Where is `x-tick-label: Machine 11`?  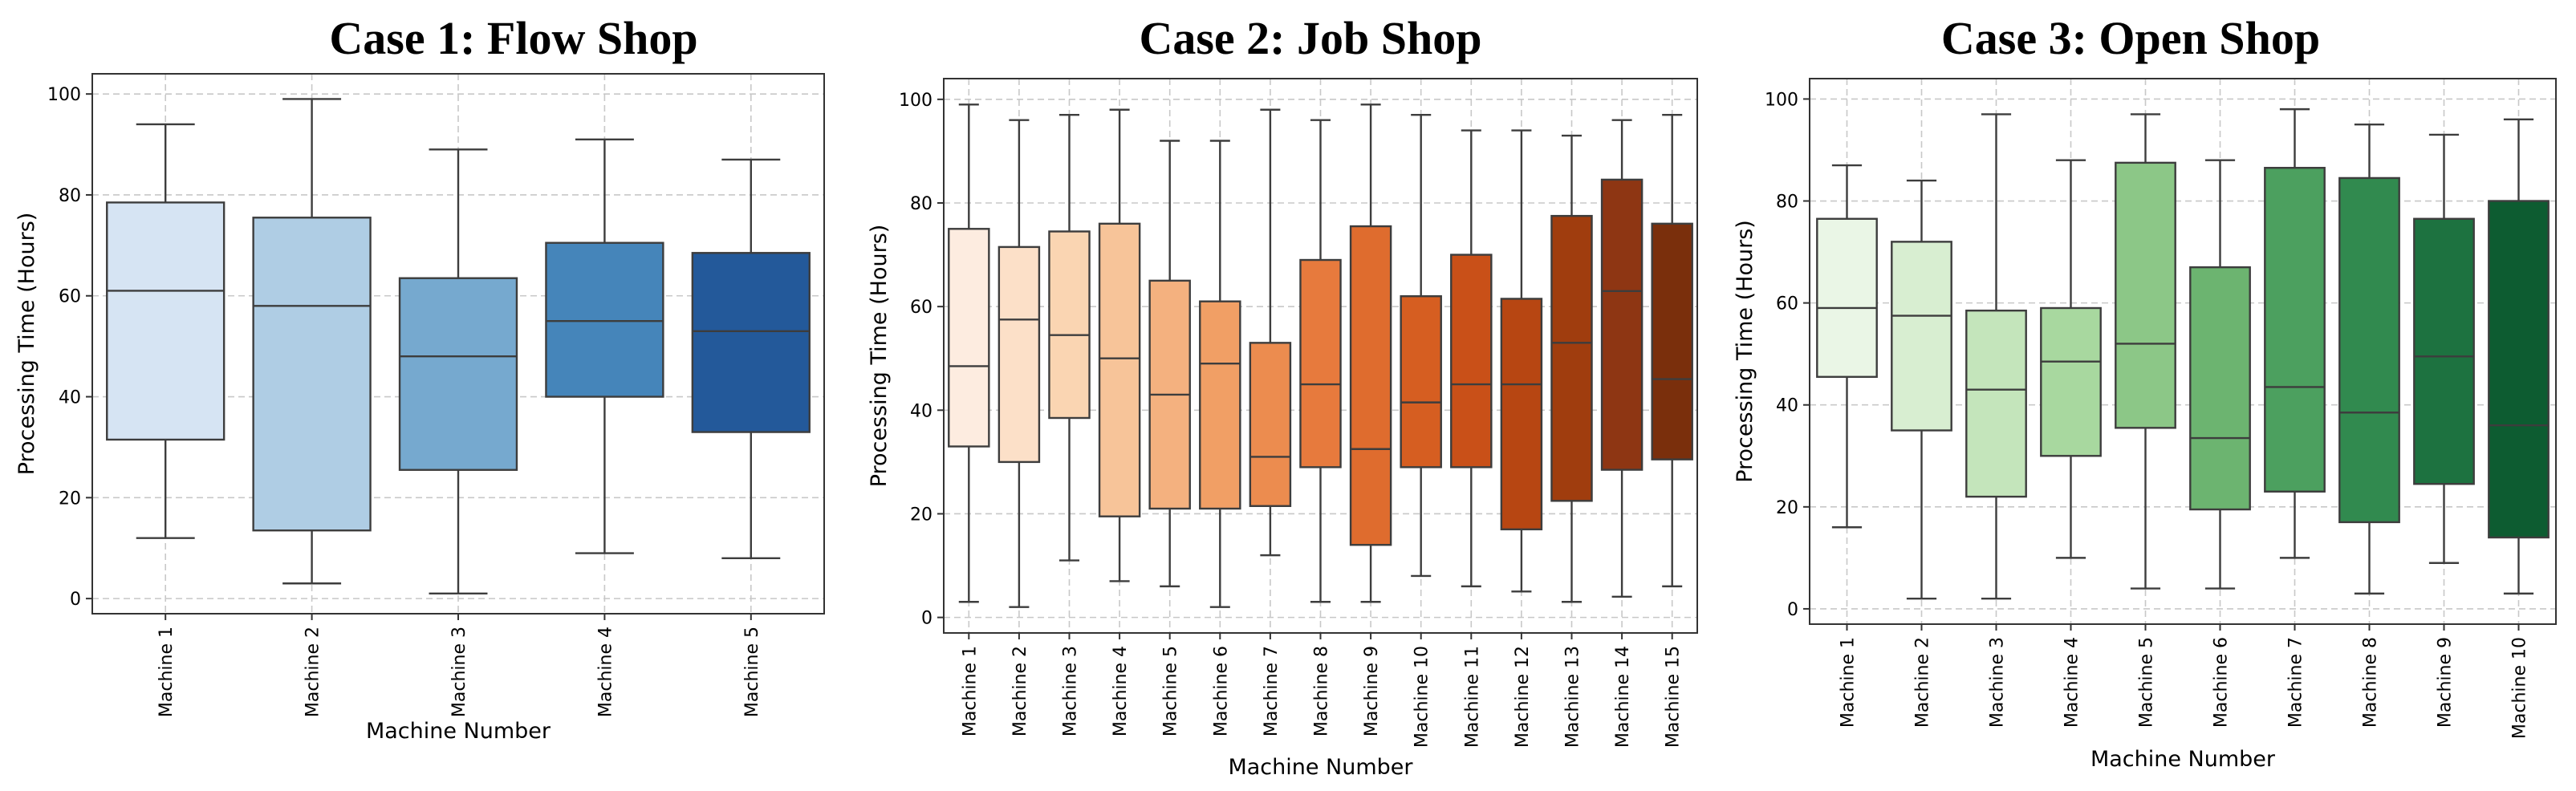
x-tick-label: Machine 11 is located at coordinates (1472, 697).